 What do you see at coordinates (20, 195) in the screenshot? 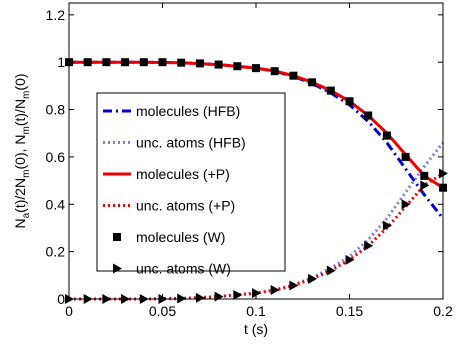
I see `y-axis-label-part: (t)/2N` at bounding box center [20, 195].